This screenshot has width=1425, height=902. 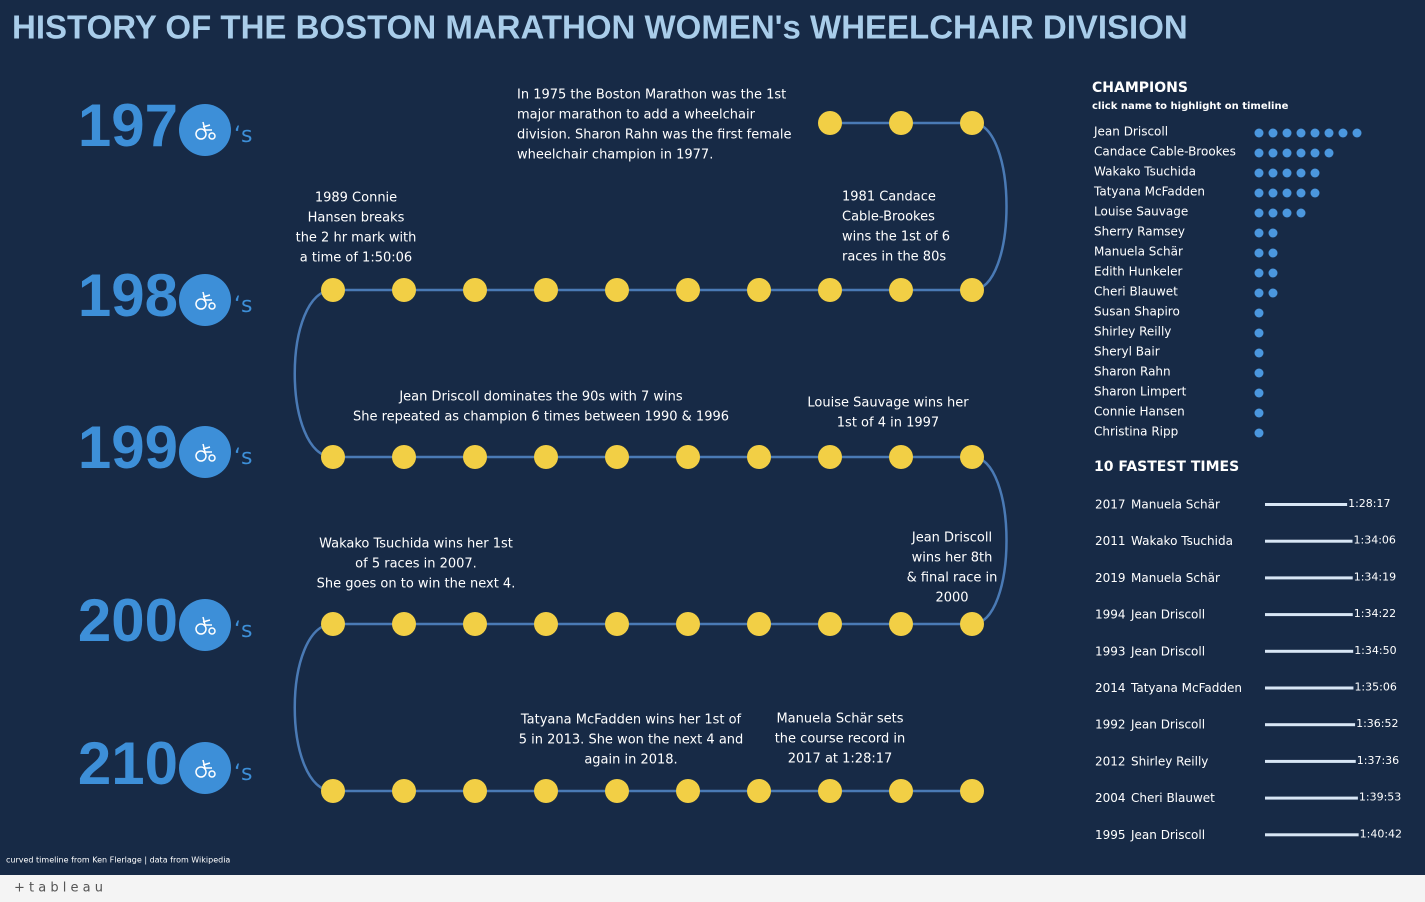 I want to click on champion-name: Shirley Reilly, so click(x=1132, y=332).